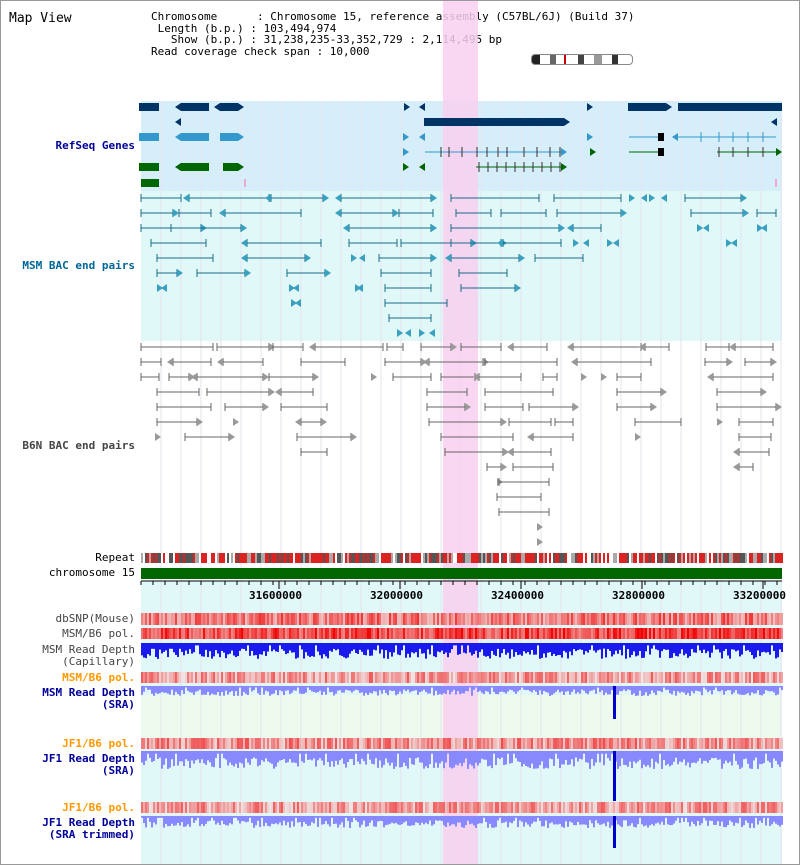 The height and width of the screenshot is (865, 800). What do you see at coordinates (669, 107) in the screenshot?
I see `gene-arrow` at bounding box center [669, 107].